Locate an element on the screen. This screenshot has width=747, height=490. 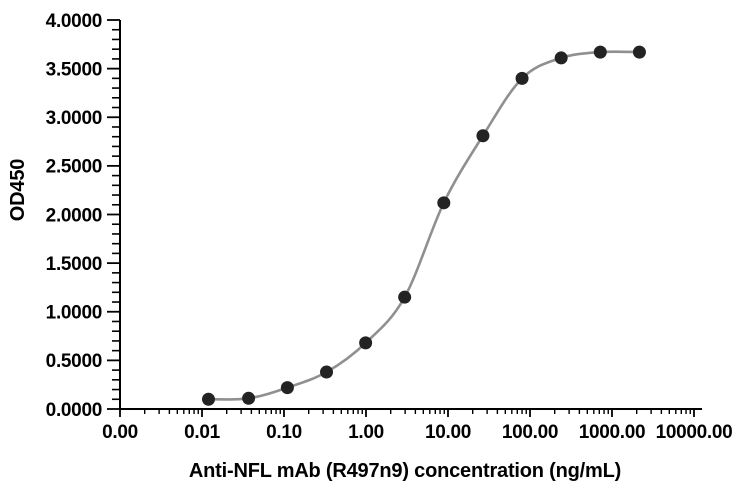
y-tick-label: 1.0000 is located at coordinates (74, 313).